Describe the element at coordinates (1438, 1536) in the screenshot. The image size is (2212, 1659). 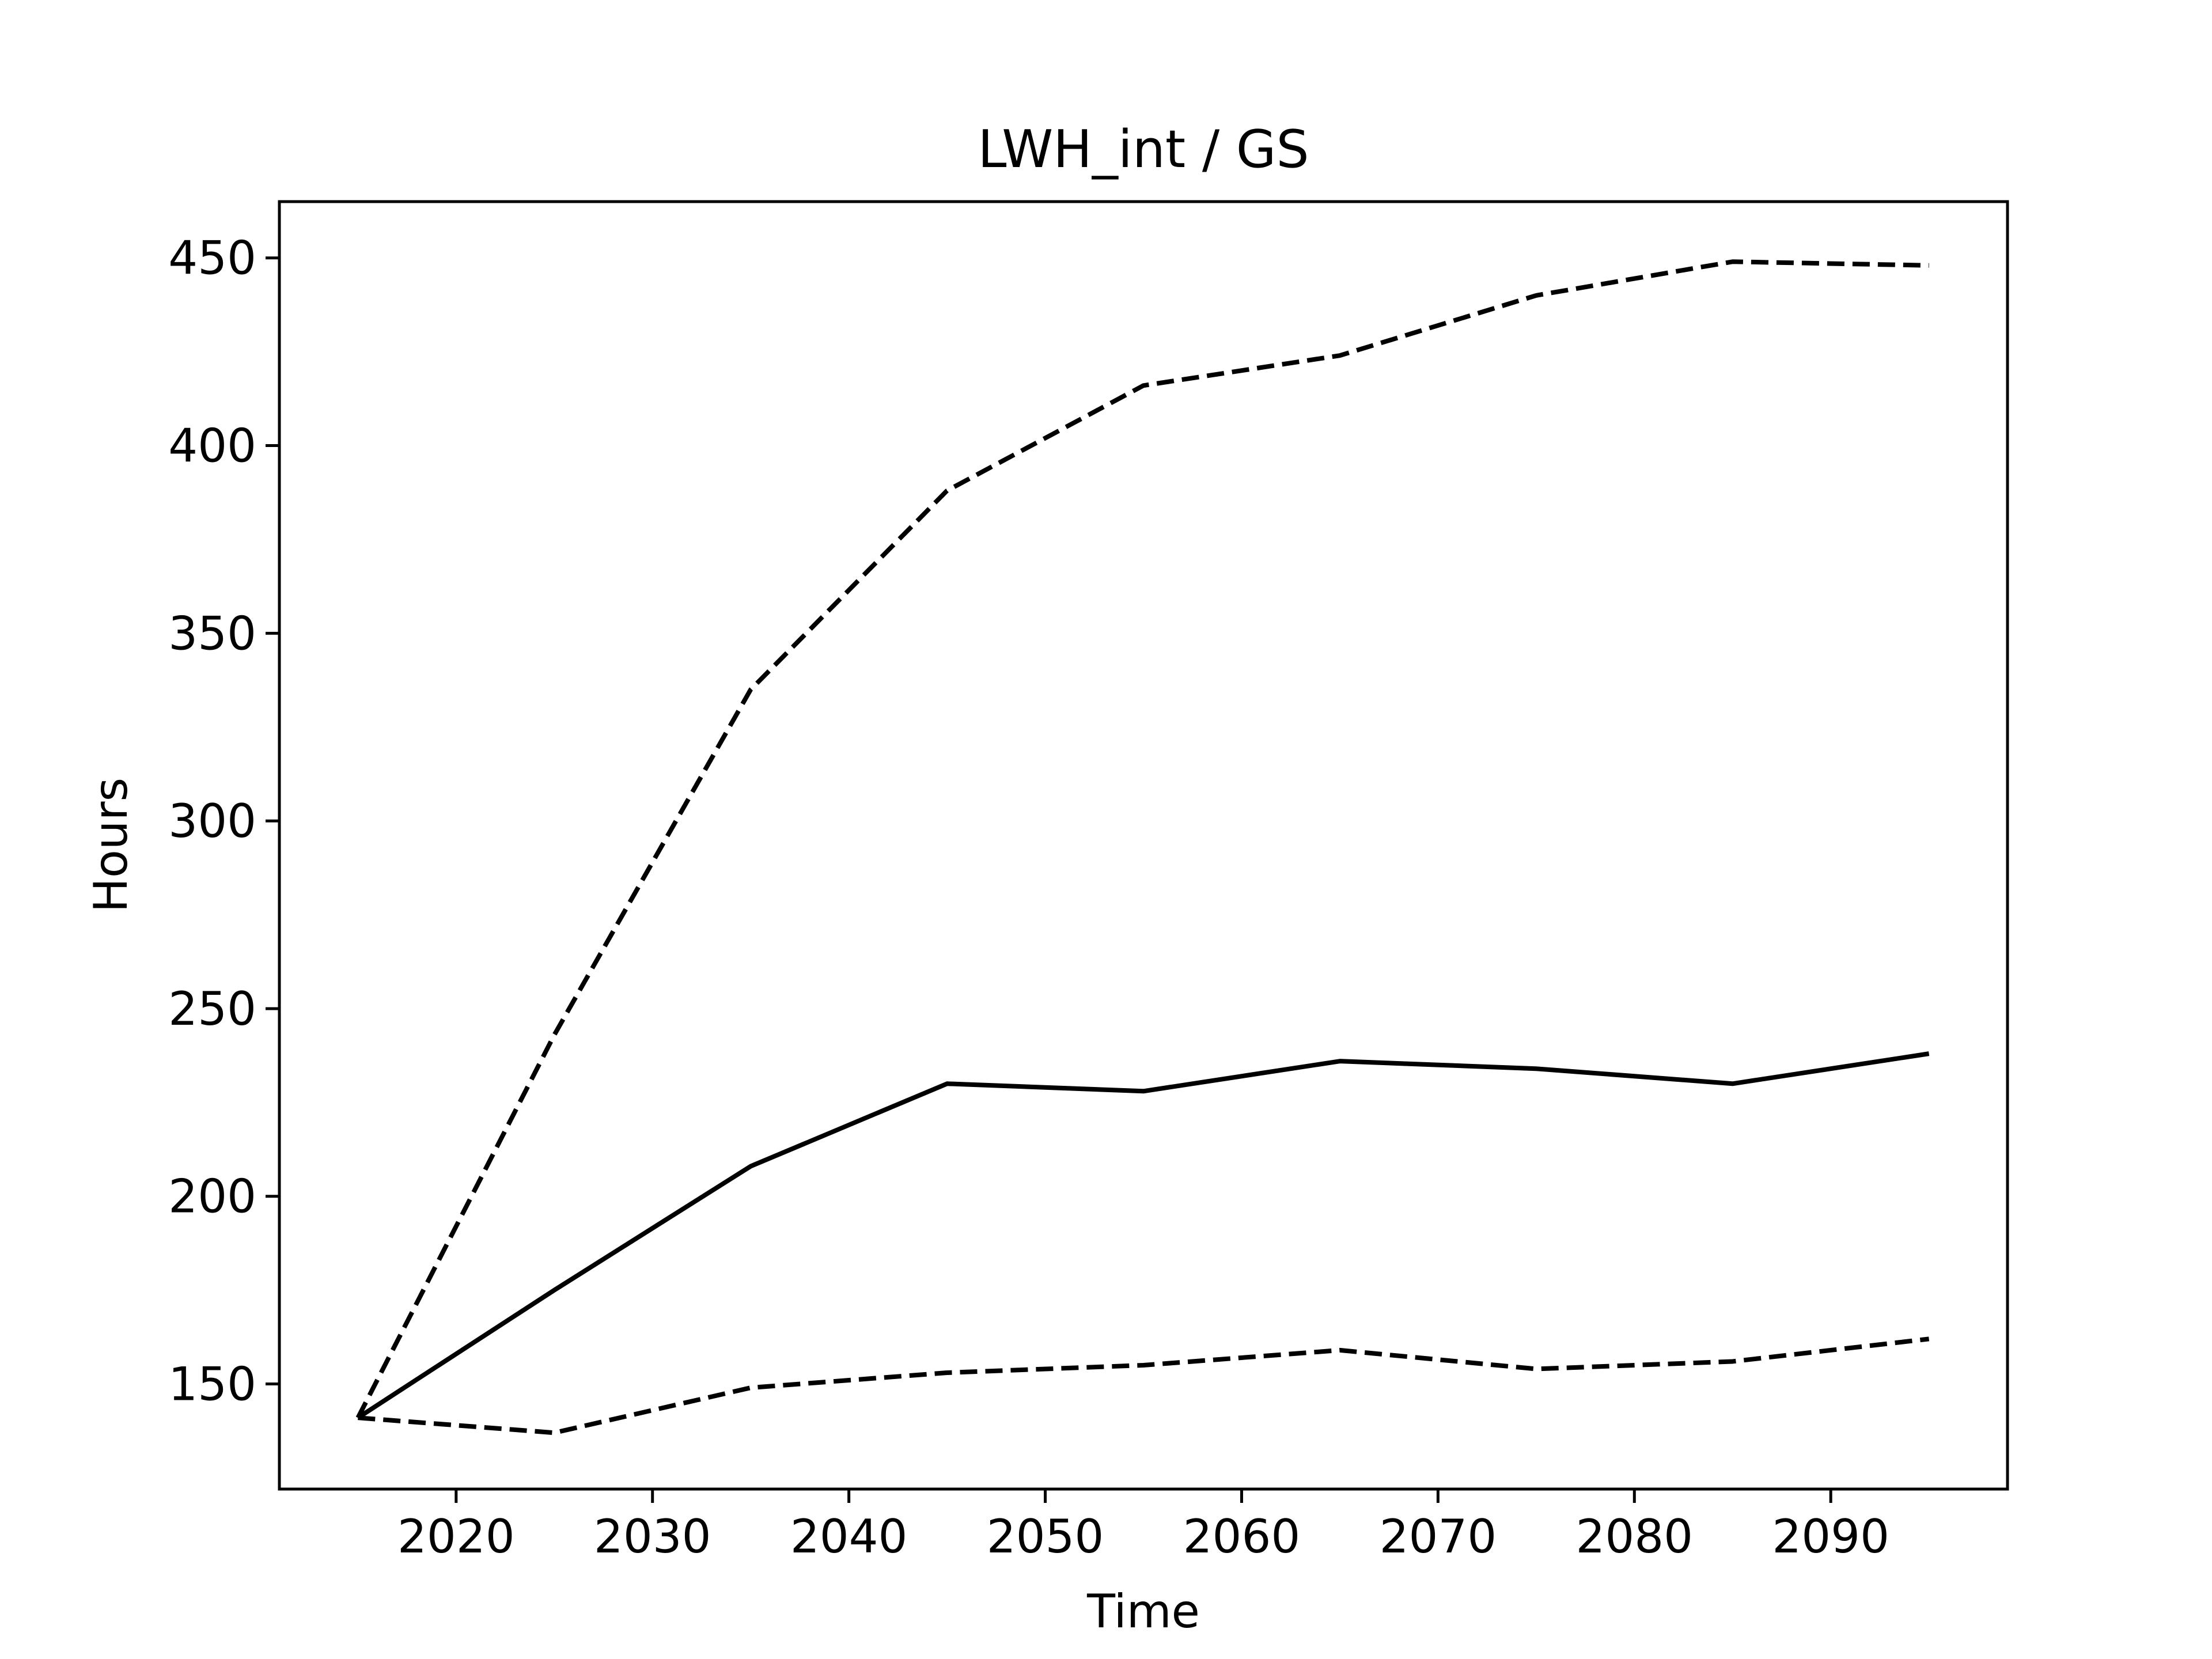
I see `x-tick-label: 2070` at that location.